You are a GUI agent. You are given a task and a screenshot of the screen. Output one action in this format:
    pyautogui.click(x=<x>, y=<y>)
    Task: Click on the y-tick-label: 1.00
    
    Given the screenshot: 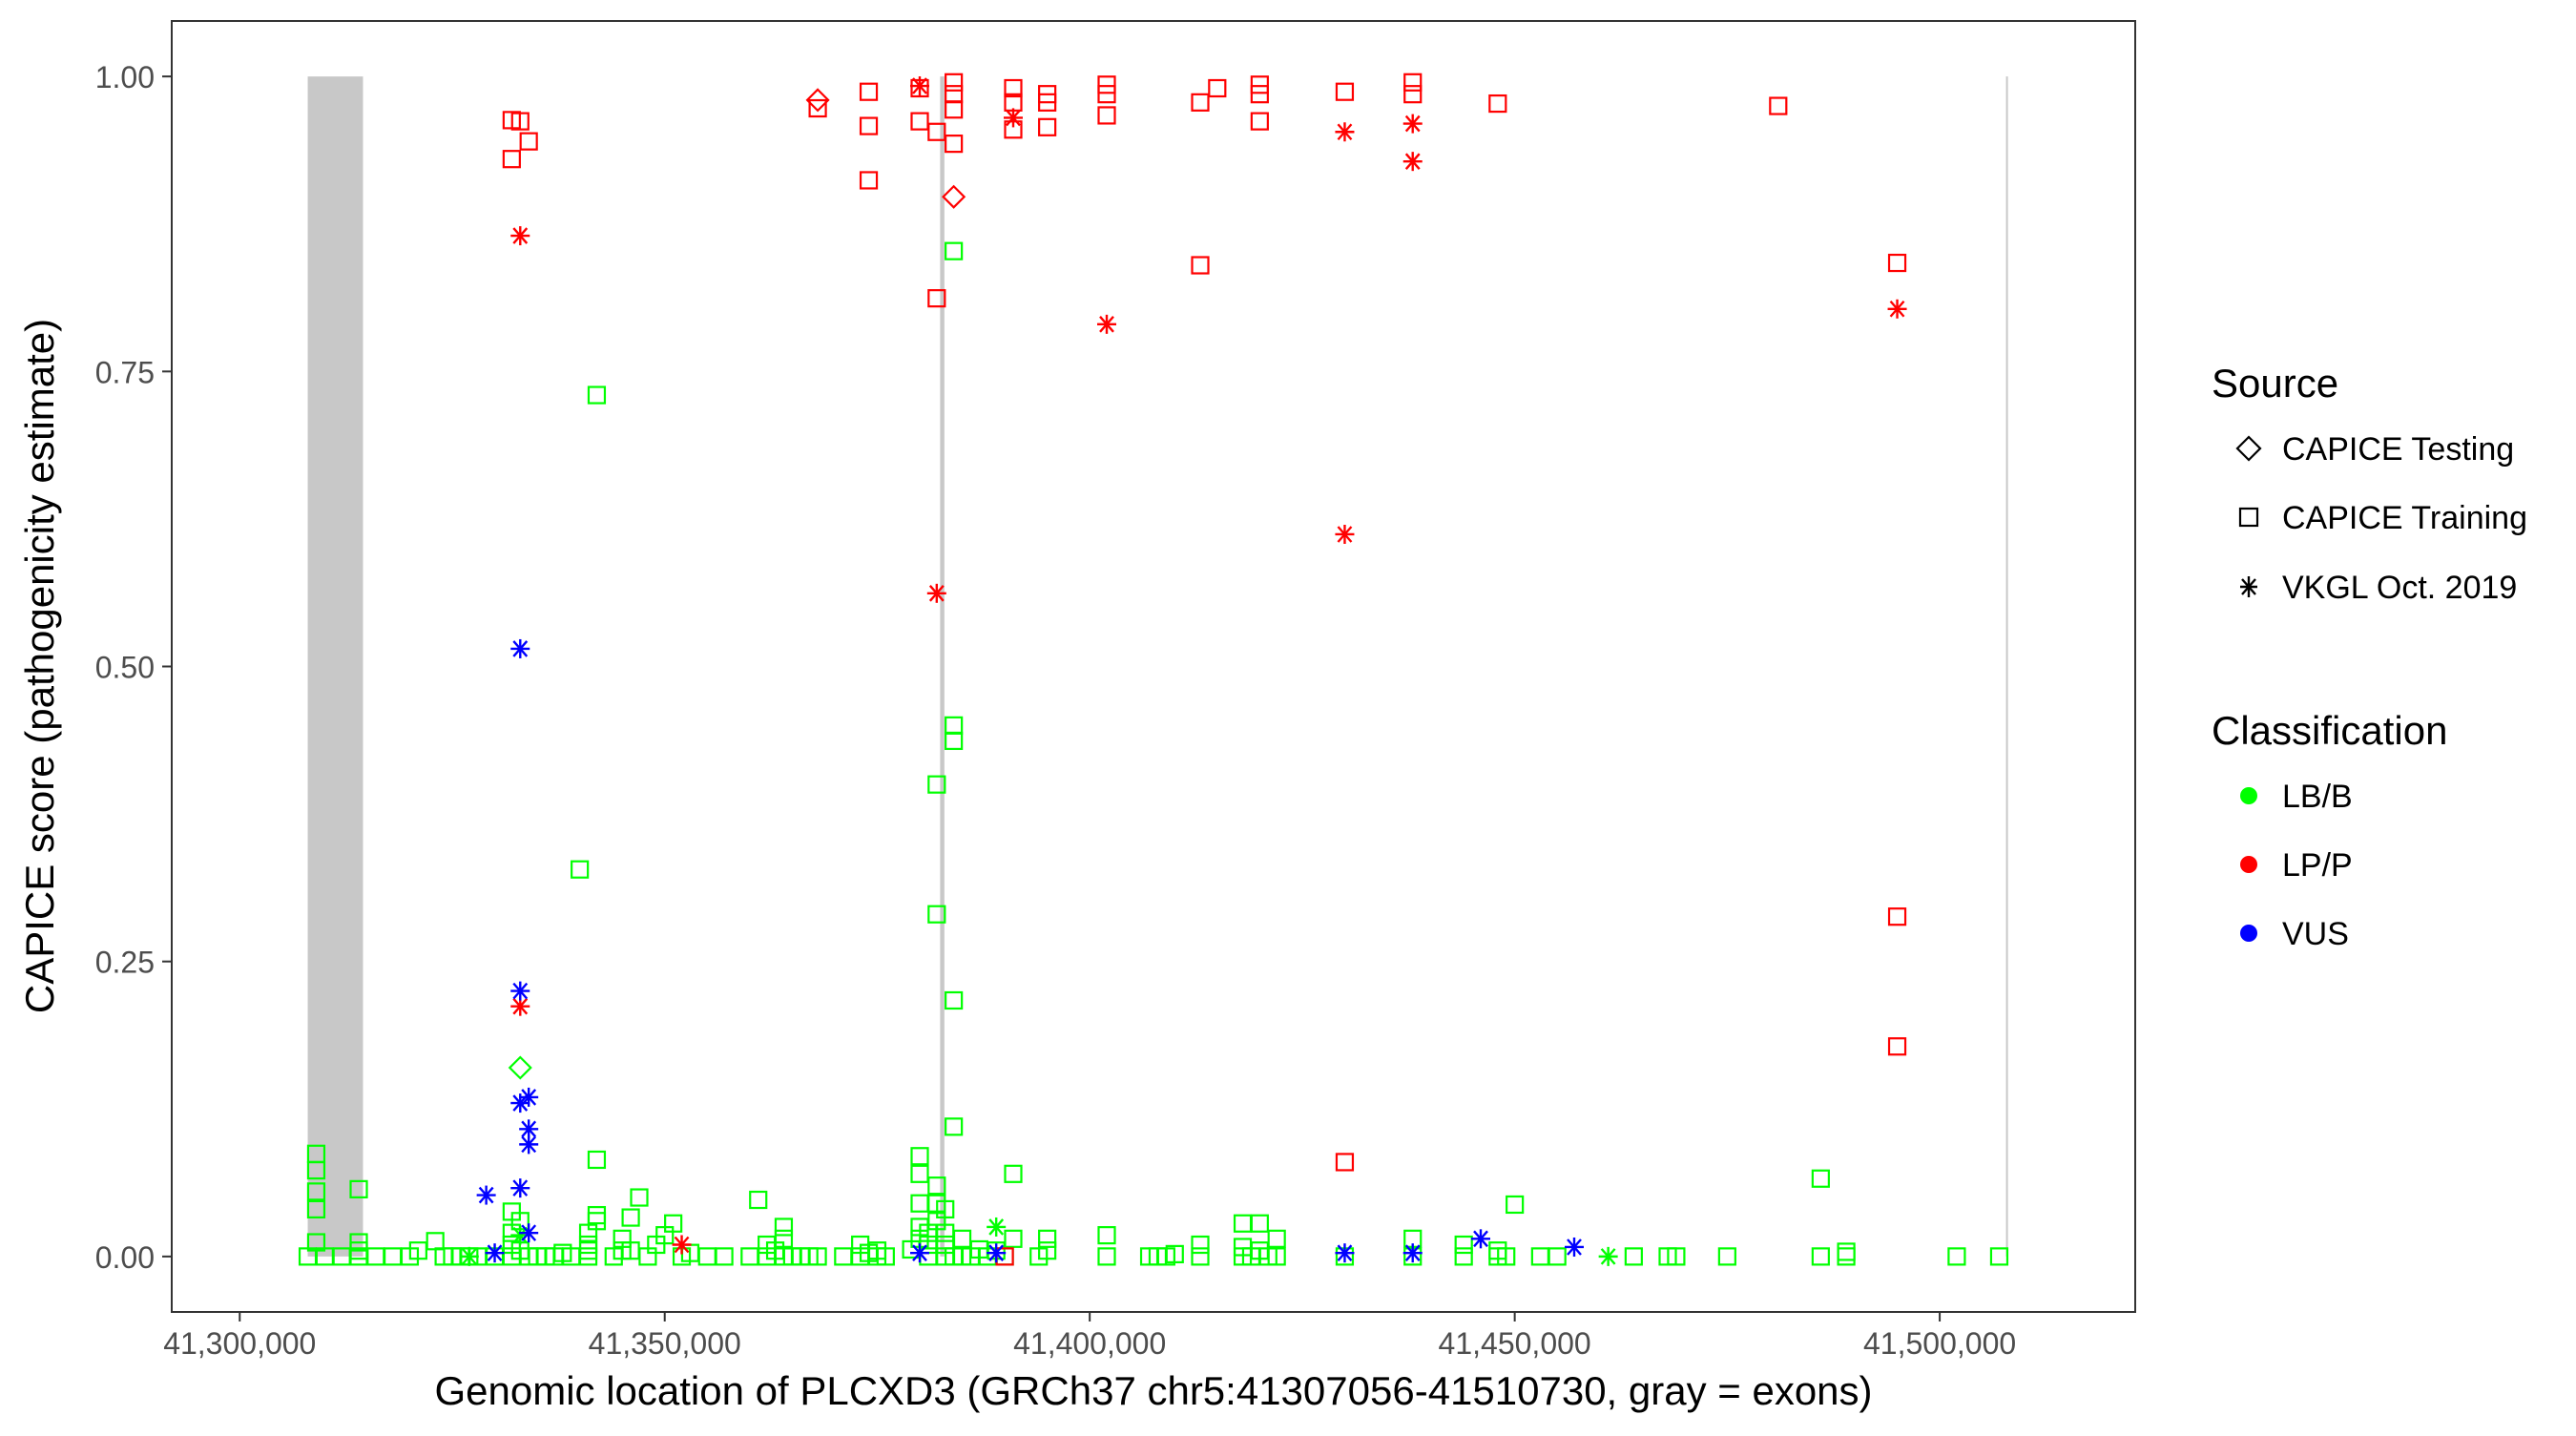 What is the action you would take?
    pyautogui.click(x=125, y=77)
    